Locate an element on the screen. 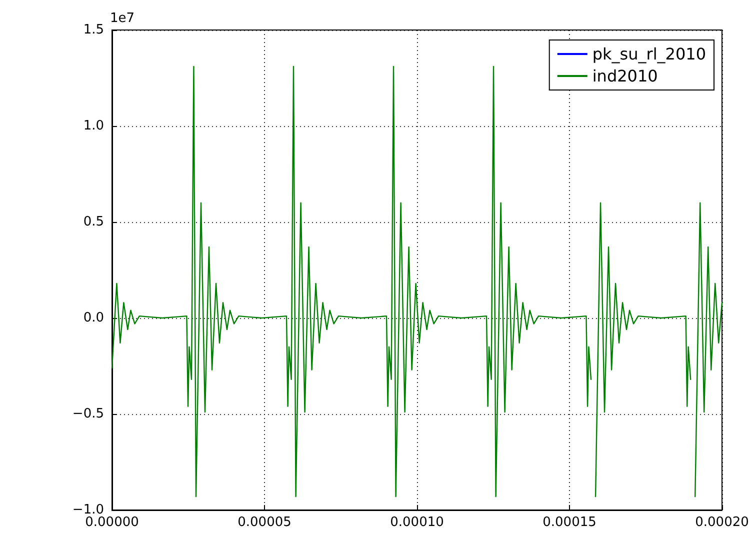 This screenshot has height=549, width=756. y-tick-label: −1.0 is located at coordinates (88, 510).